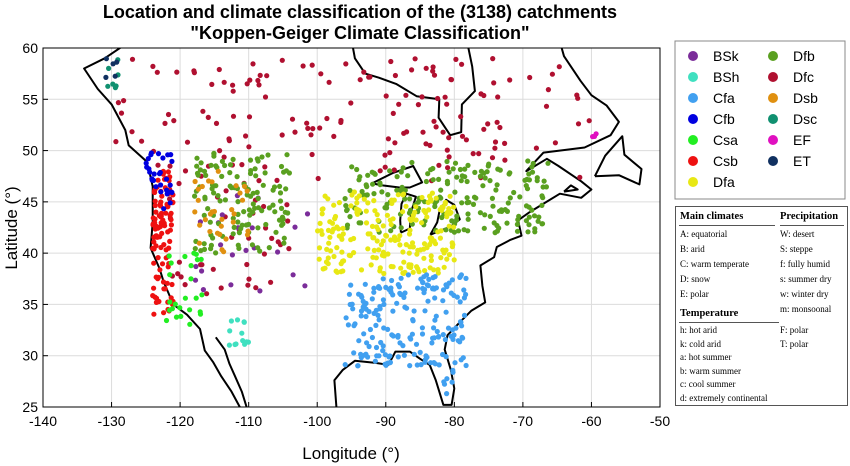  Describe the element at coordinates (150, 172) in the screenshot. I see `catchment-point-cfb` at that location.